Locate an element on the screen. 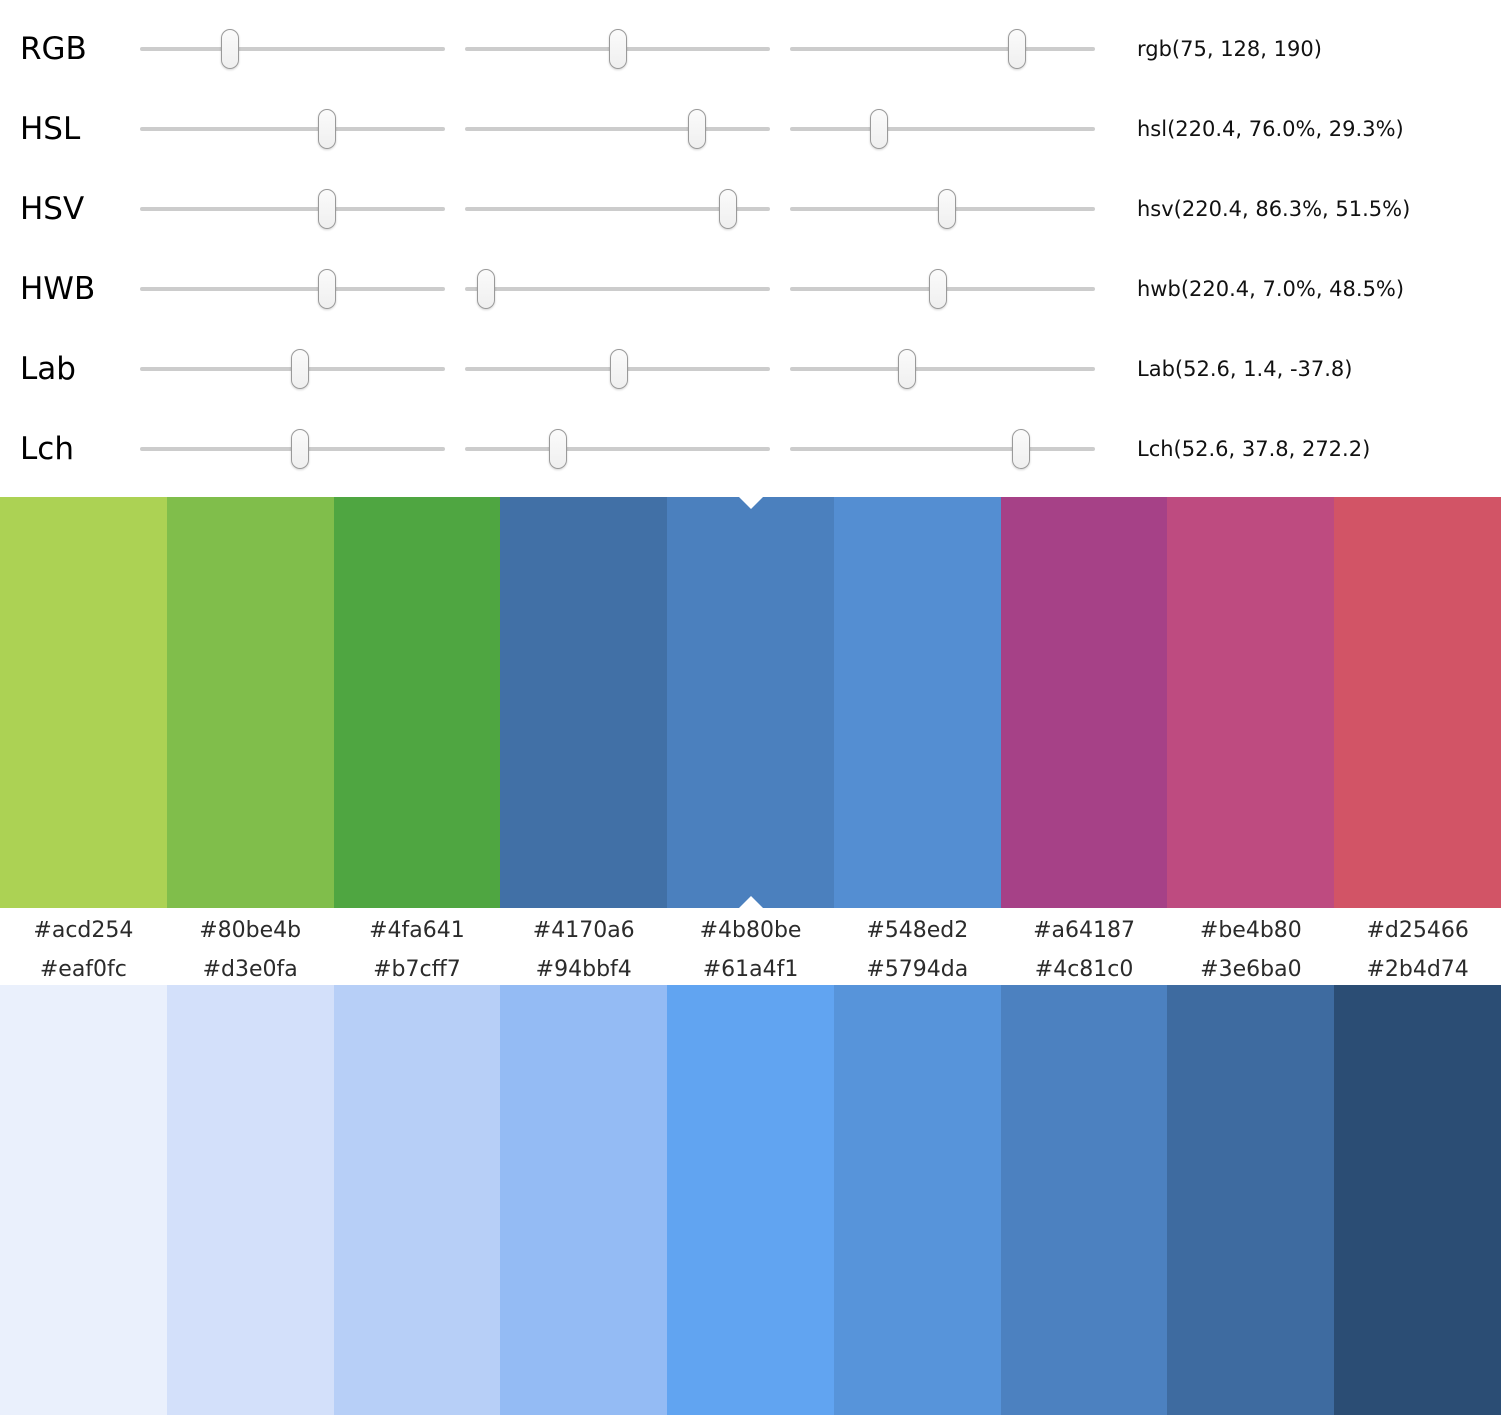  color-value-readout: hwb(220.4, 7.0%, 48.5%) is located at coordinates (1271, 289).